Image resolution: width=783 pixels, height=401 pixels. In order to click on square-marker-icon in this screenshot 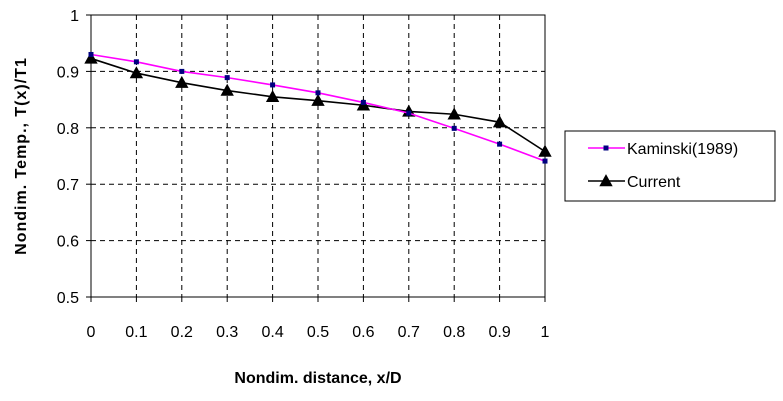, I will do `click(606, 148)`.